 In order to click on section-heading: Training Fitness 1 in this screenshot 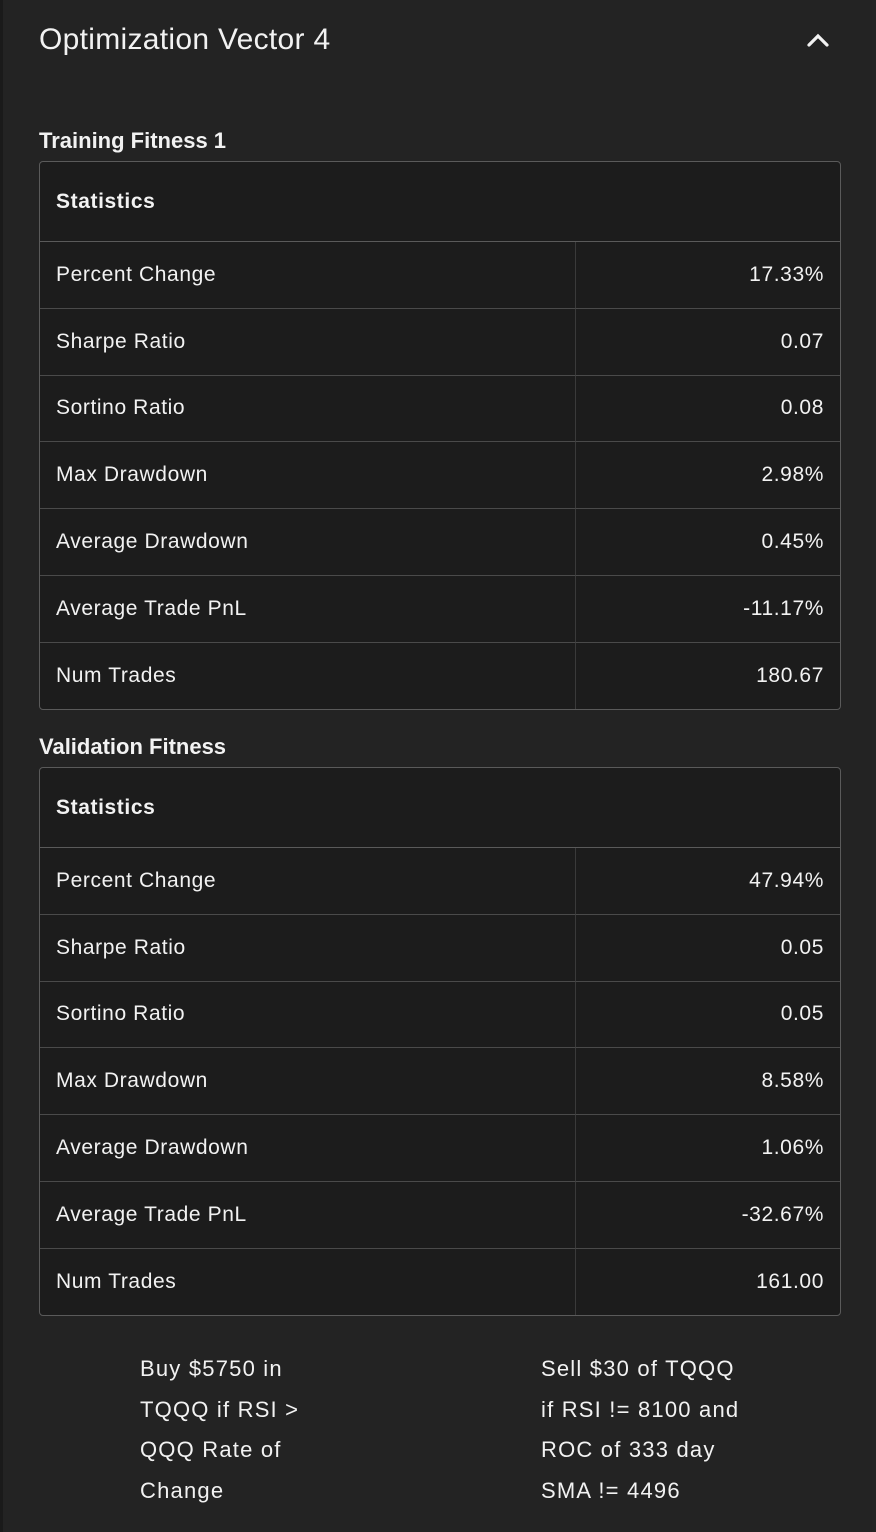, I will do `click(133, 140)`.